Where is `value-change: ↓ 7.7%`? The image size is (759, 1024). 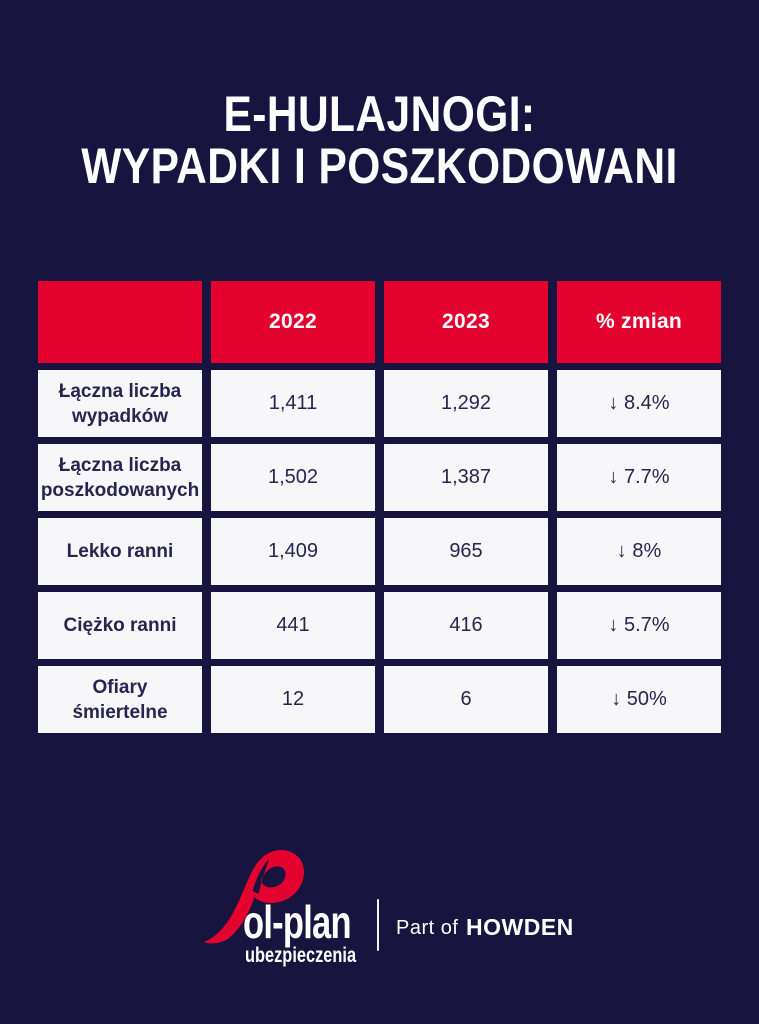 value-change: ↓ 7.7% is located at coordinates (639, 477).